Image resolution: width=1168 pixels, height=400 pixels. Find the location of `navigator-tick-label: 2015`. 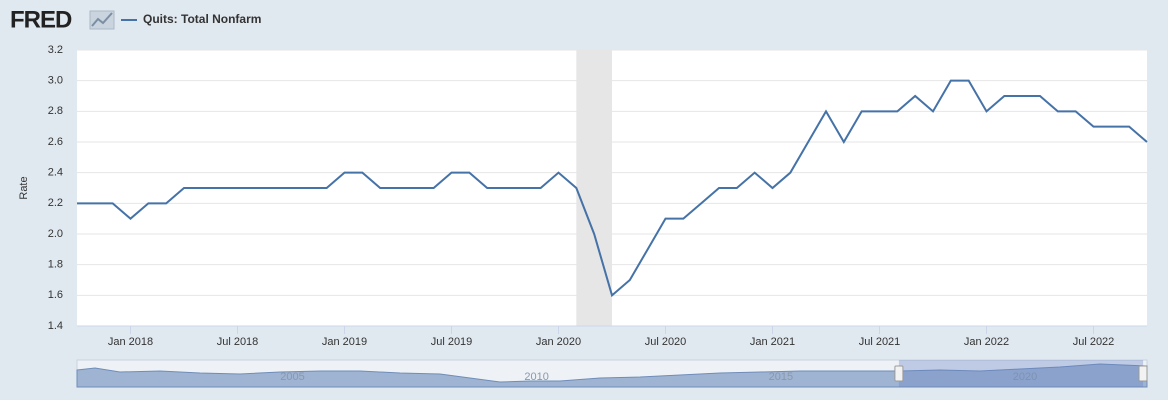

navigator-tick-label: 2015 is located at coordinates (781, 377).